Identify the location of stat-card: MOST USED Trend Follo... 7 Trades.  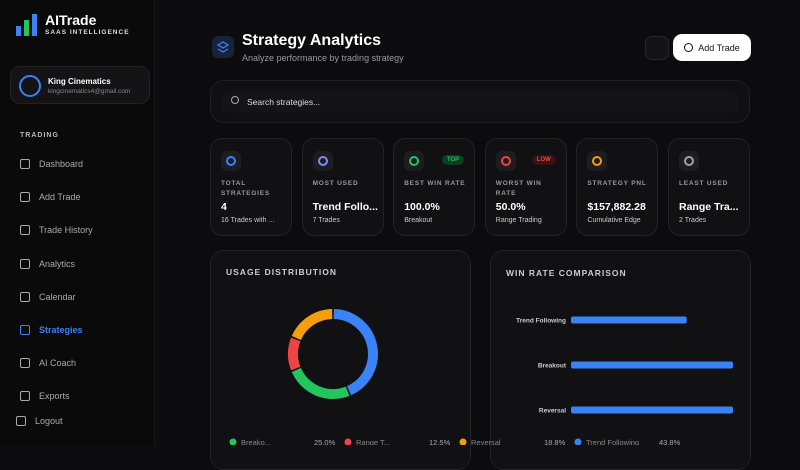
(342, 187).